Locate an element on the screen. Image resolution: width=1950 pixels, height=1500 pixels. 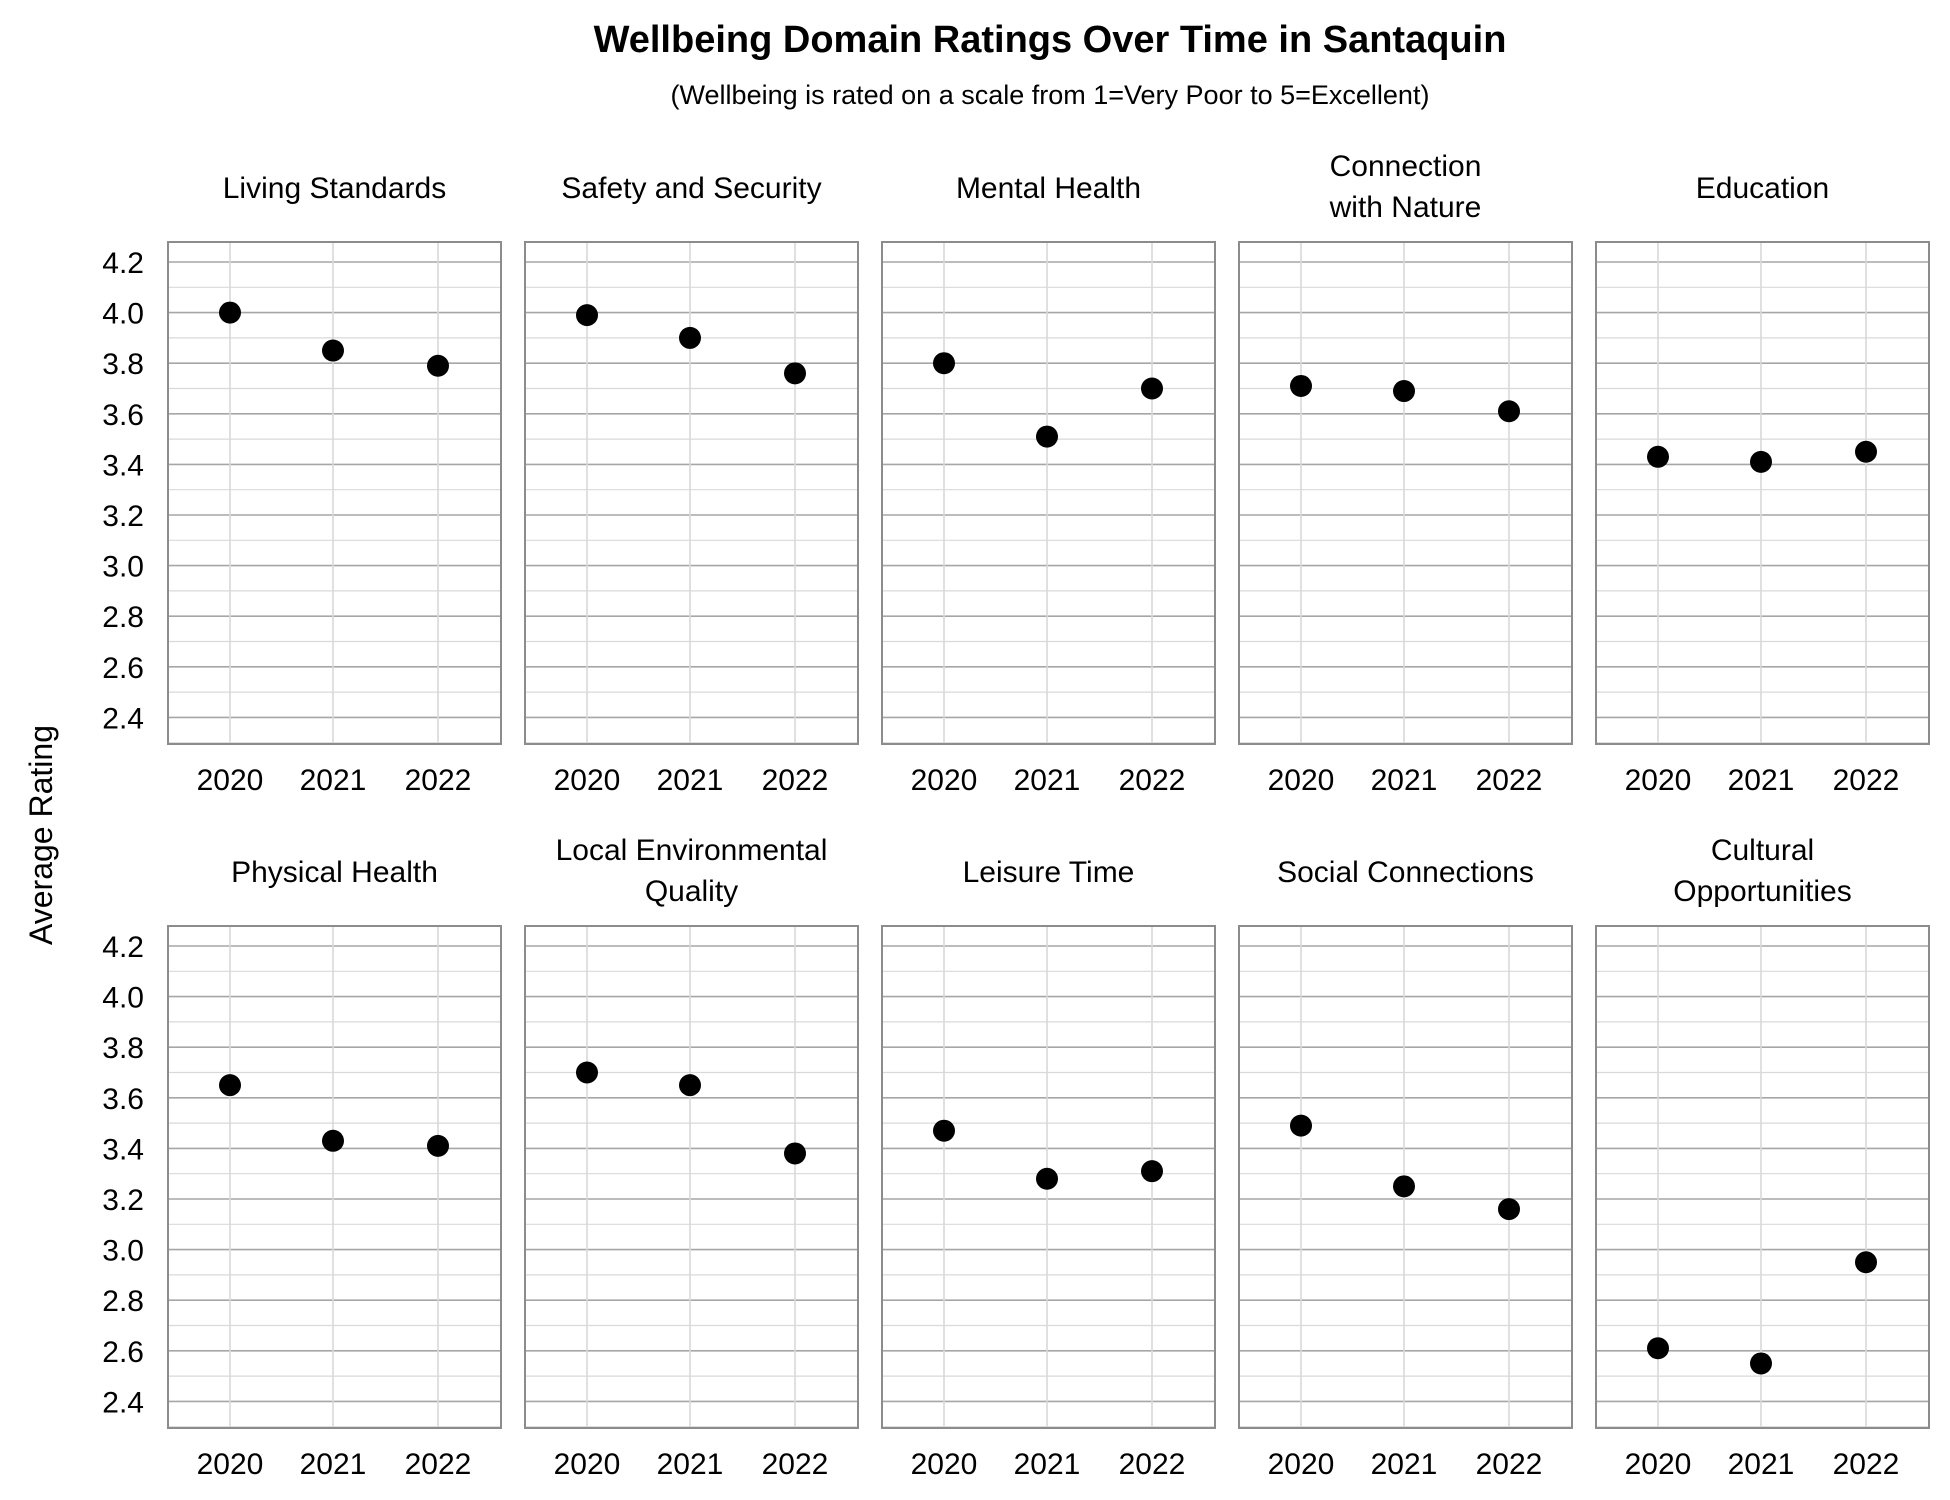
panel-title: Local Environmental is located at coordinates (692, 850).